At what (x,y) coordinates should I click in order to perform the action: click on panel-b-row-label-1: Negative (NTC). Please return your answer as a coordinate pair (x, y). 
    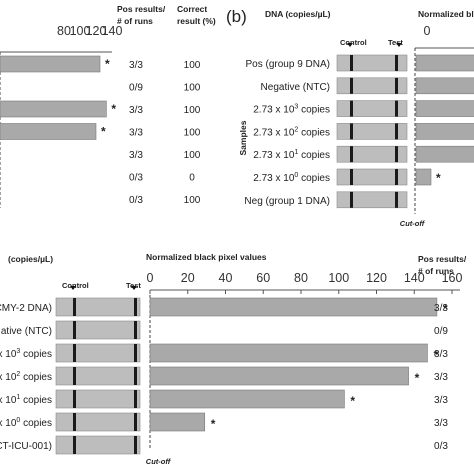
    Looking at the image, I should click on (295, 87).